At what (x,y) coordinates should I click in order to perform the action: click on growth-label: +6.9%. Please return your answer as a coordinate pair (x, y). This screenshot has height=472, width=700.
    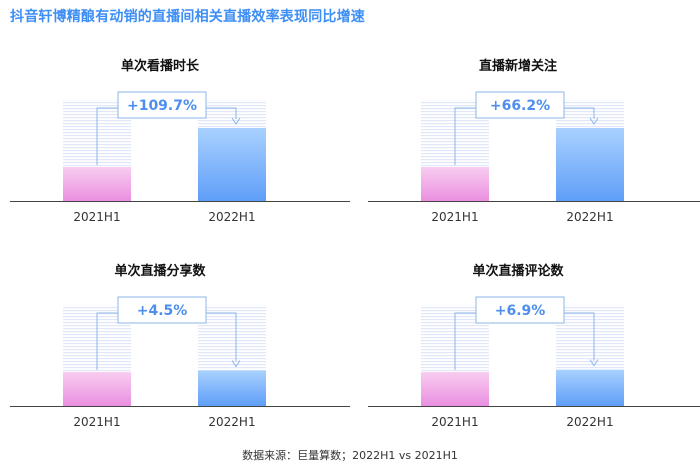
    Looking at the image, I should click on (520, 311).